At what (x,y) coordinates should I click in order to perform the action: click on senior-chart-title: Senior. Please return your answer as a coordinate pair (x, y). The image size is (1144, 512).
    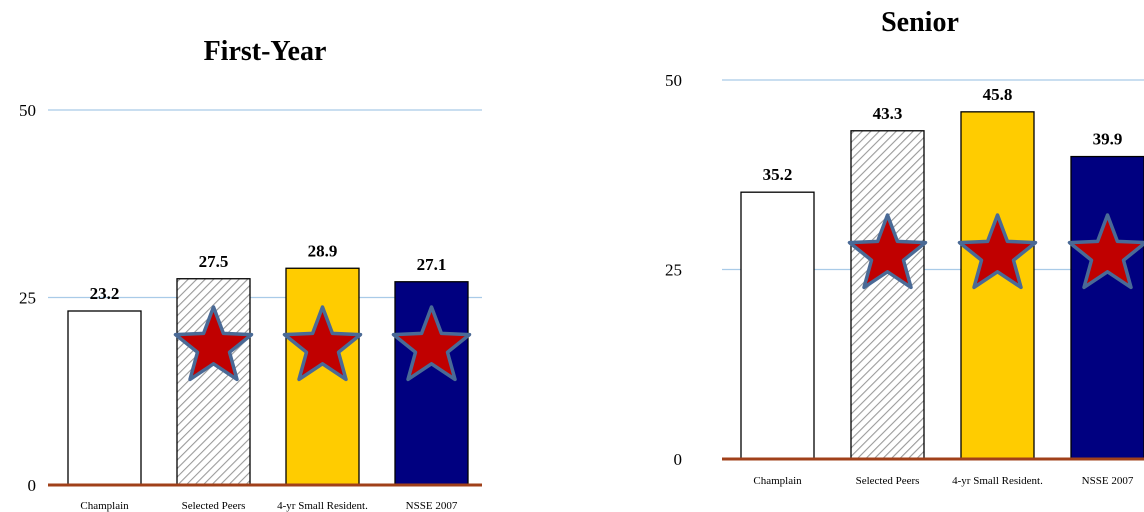
    Looking at the image, I should click on (920, 22).